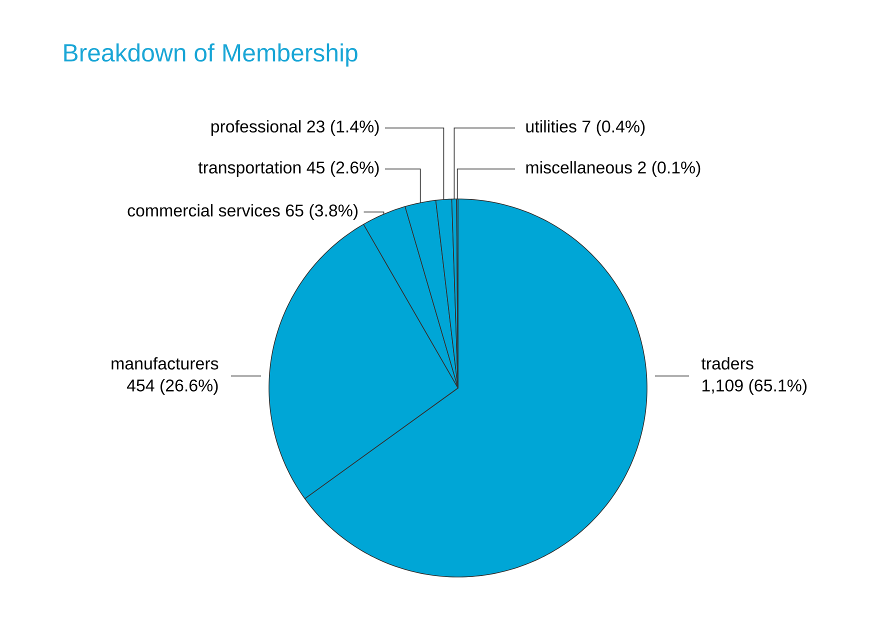 This screenshot has width=870, height=639. I want to click on data-label: 1,109 (65.1%), so click(754, 387).